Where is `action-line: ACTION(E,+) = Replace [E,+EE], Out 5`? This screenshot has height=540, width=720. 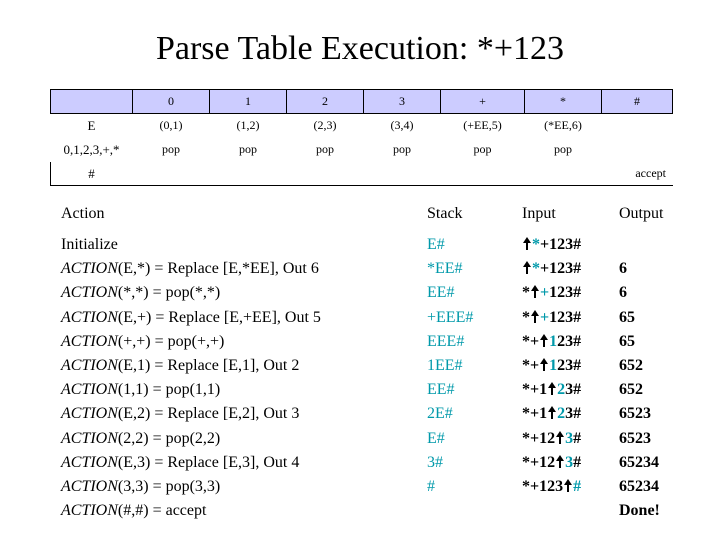
action-line: ACTION(E,+) = Replace [E,+EE], Out 5 is located at coordinates (191, 318).